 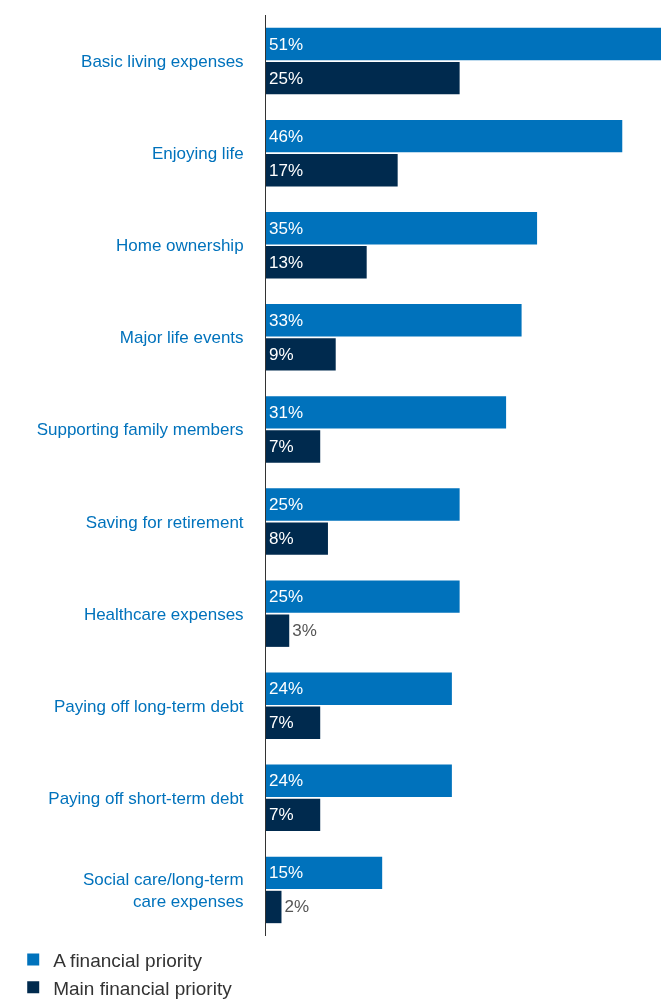 I want to click on data-label: 15%, so click(x=286, y=873).